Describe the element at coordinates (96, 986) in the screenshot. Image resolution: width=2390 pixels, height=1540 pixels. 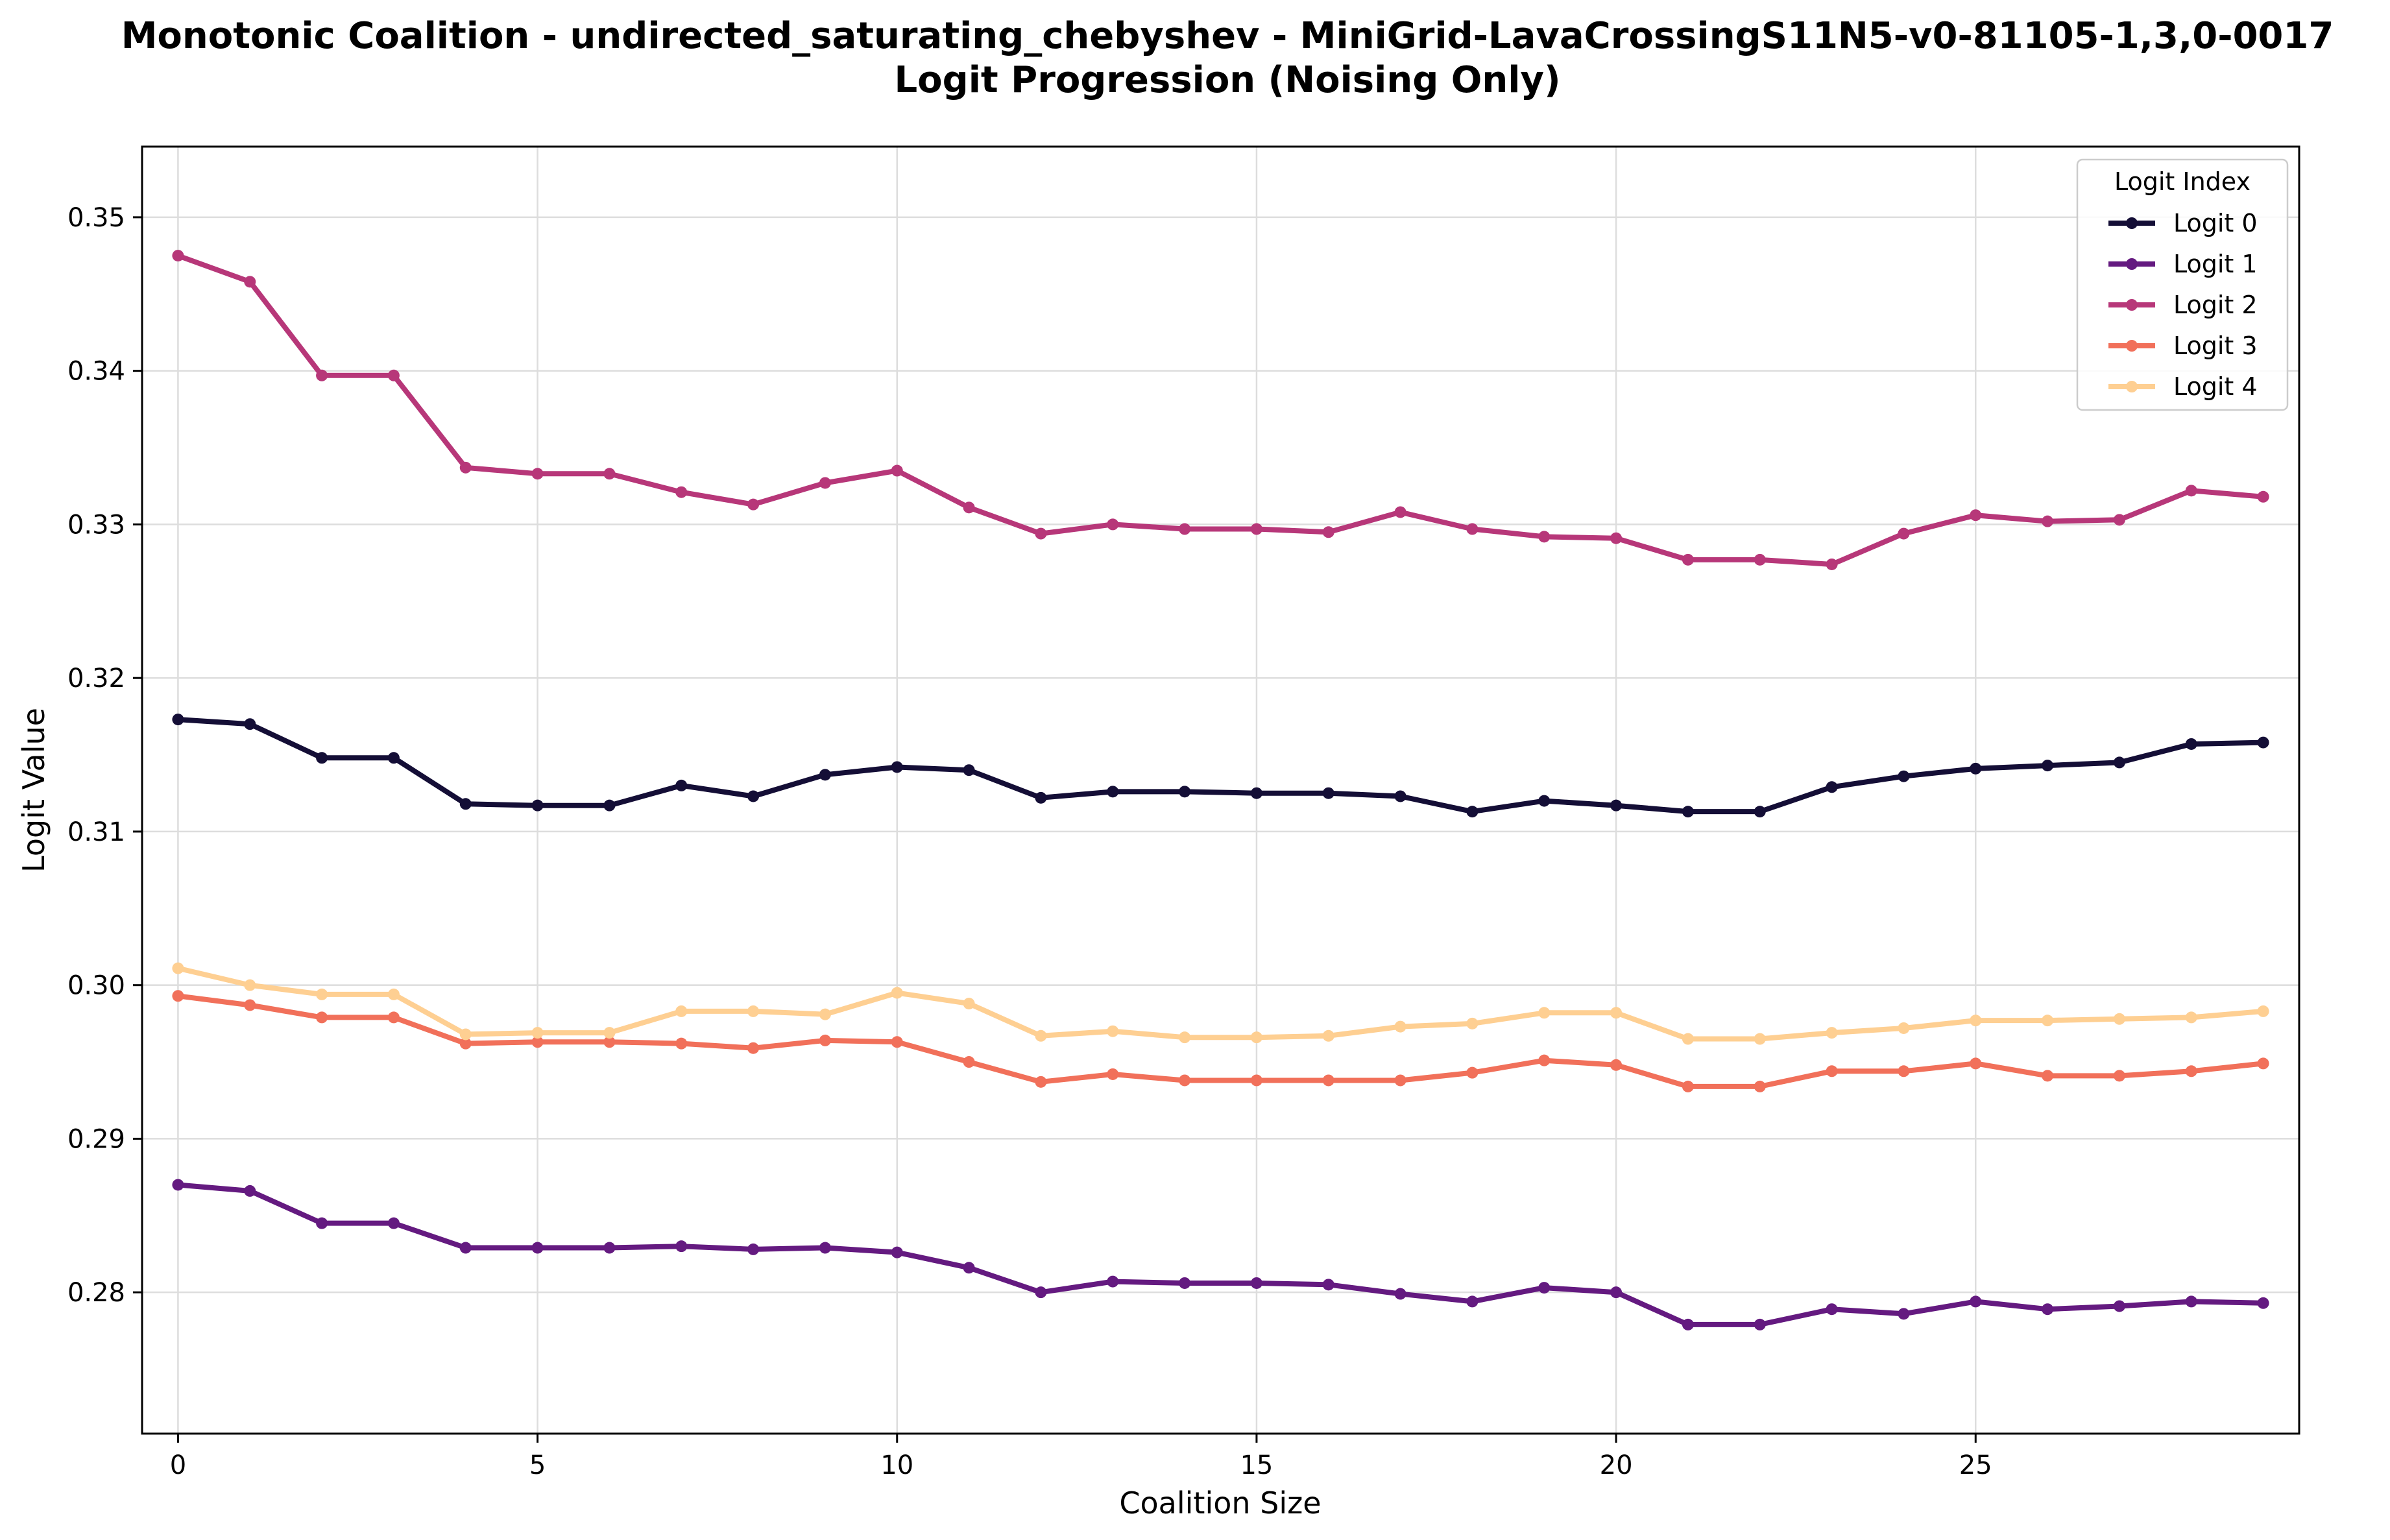
I see `y-tick-label: 0.30` at that location.